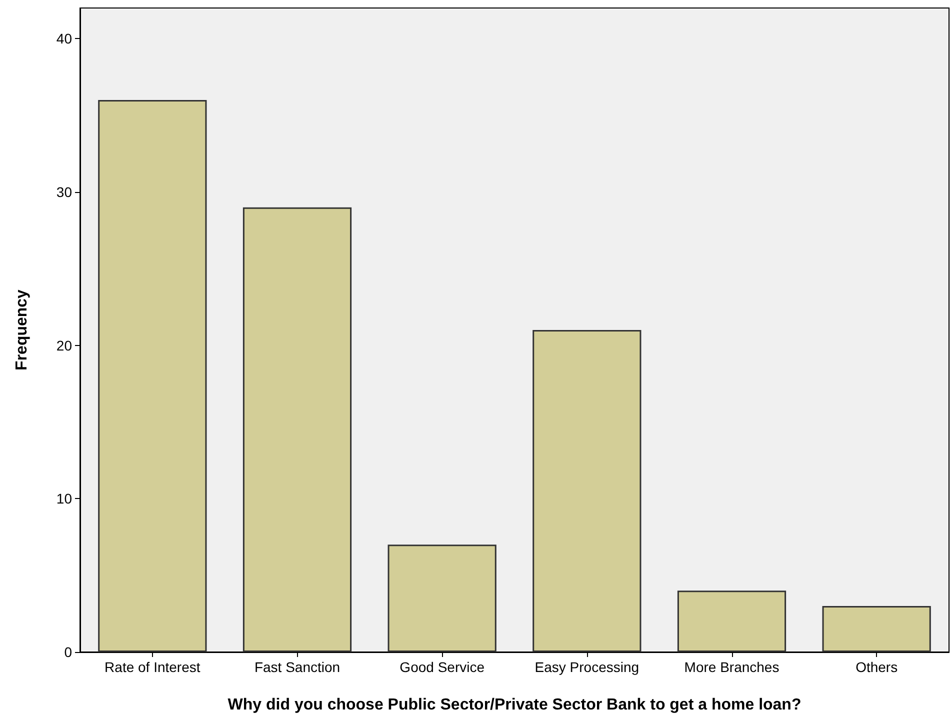  I want to click on y-tick-label: 0, so click(68, 652).